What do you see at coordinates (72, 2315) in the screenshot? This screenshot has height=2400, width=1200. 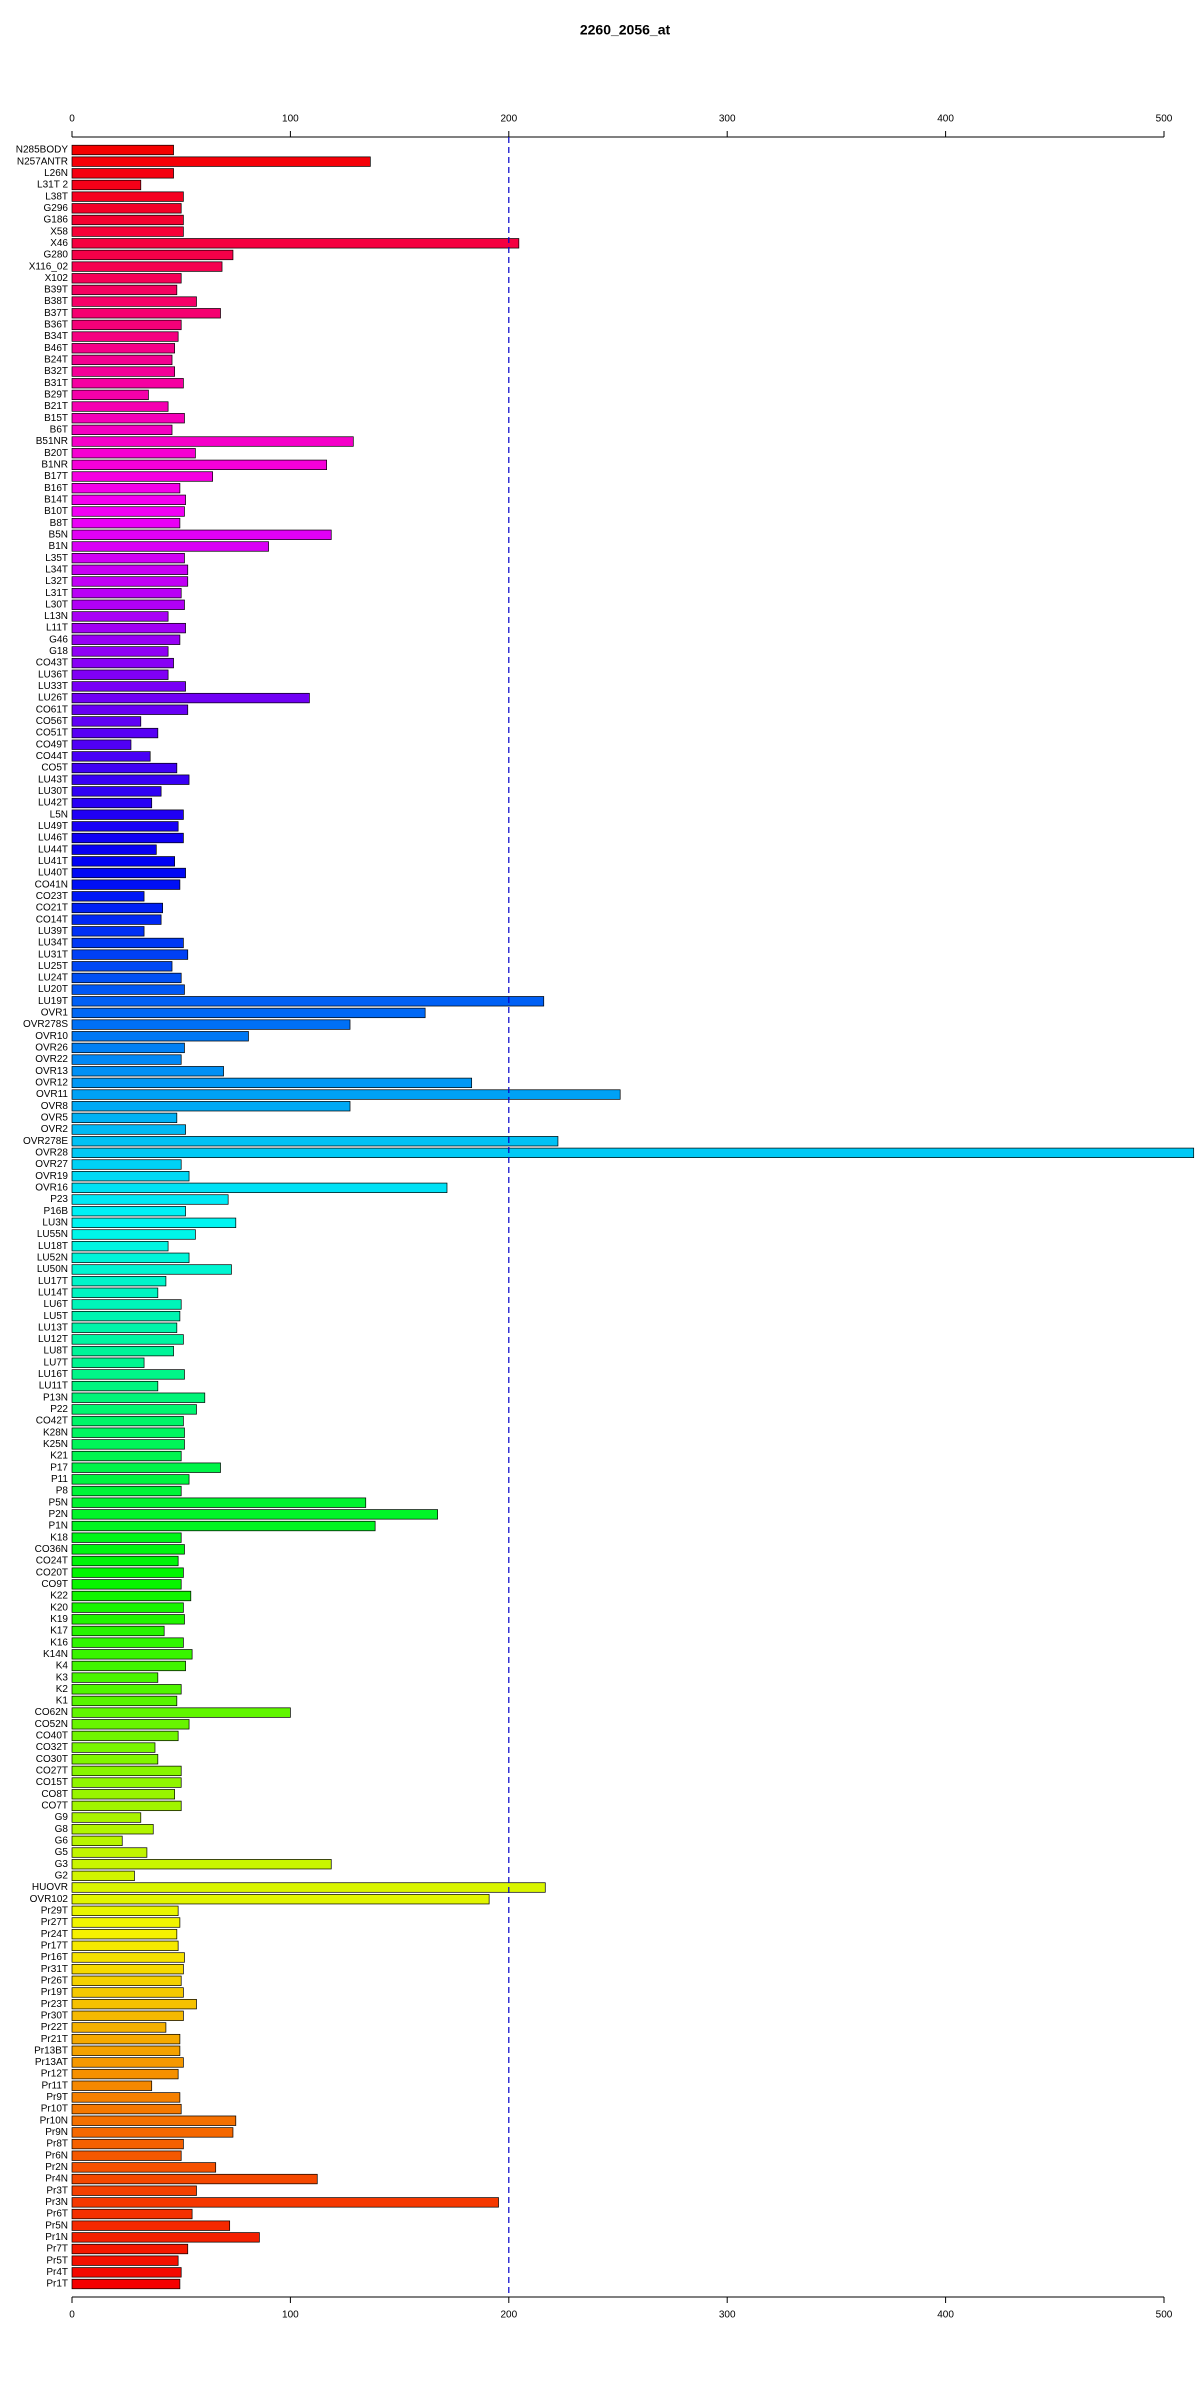 I see `x-tick-label: 0` at bounding box center [72, 2315].